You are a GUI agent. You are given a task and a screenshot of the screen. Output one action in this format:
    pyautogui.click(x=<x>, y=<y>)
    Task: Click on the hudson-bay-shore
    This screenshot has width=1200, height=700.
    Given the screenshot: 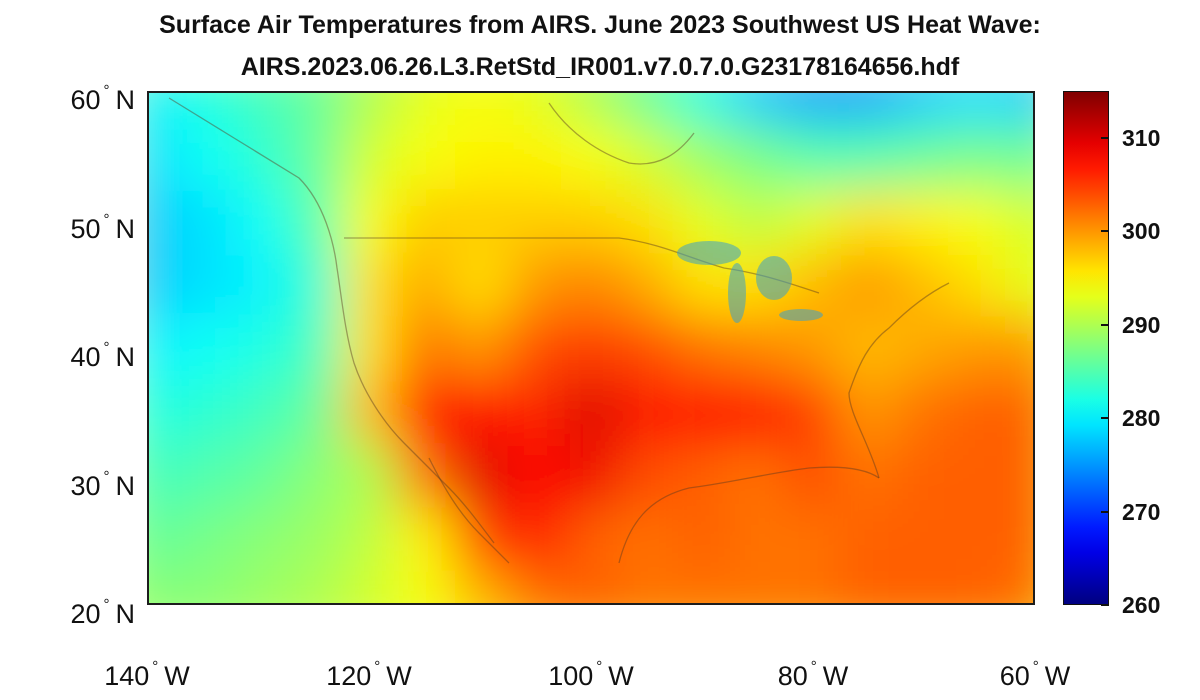 What is the action you would take?
    pyautogui.click(x=621, y=133)
    